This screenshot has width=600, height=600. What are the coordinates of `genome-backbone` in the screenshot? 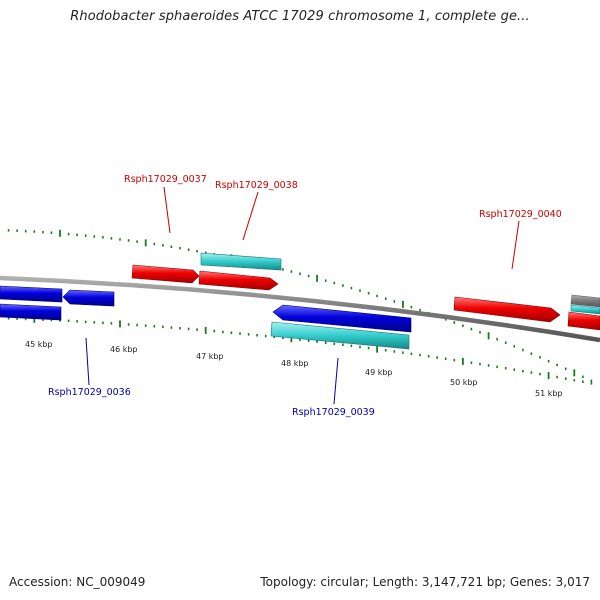 It's located at (300, 309).